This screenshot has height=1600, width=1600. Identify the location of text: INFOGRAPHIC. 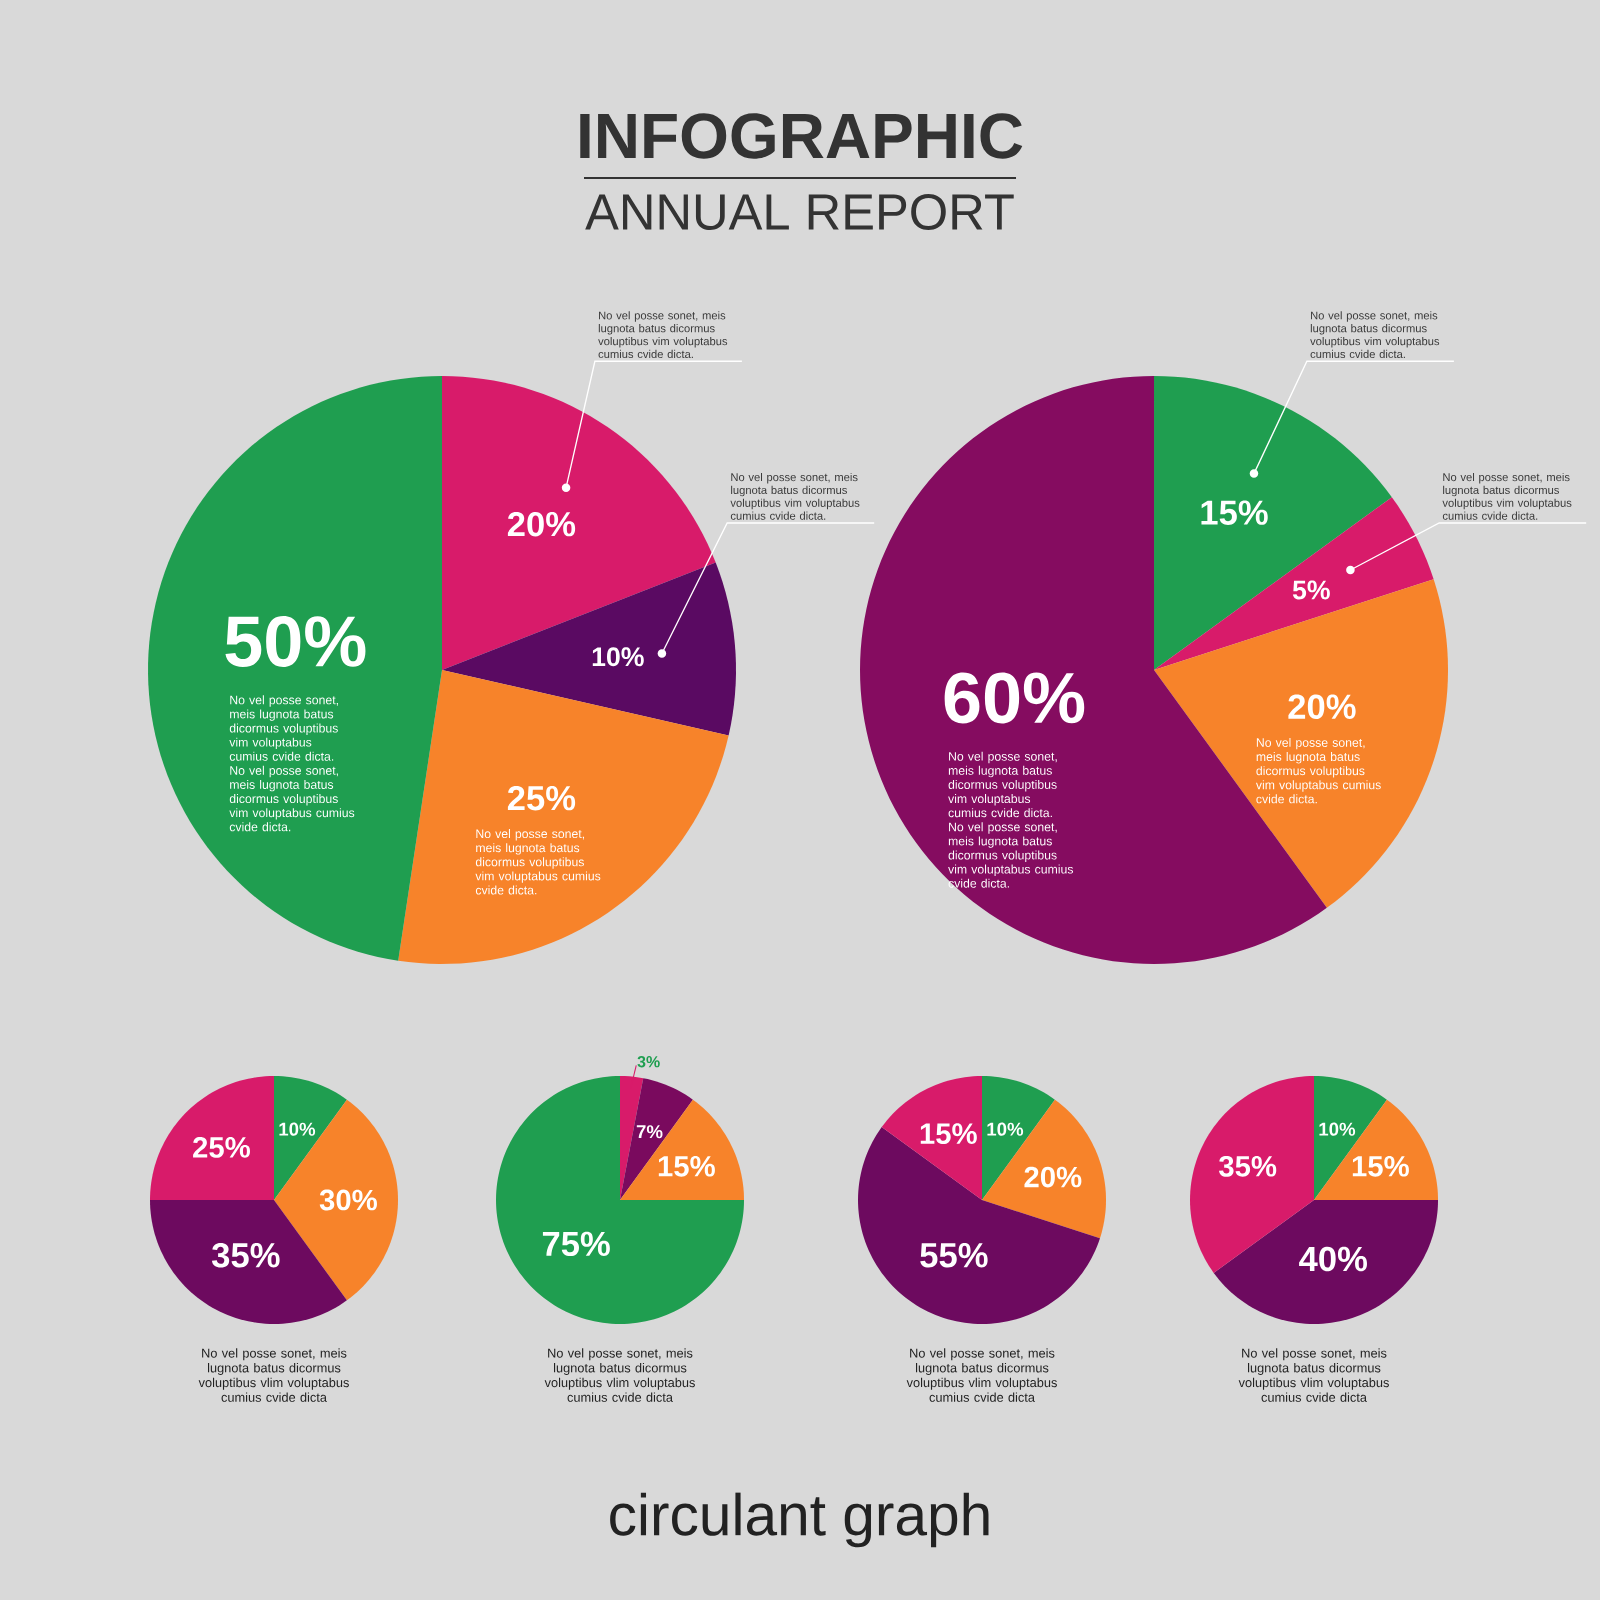
(801, 136).